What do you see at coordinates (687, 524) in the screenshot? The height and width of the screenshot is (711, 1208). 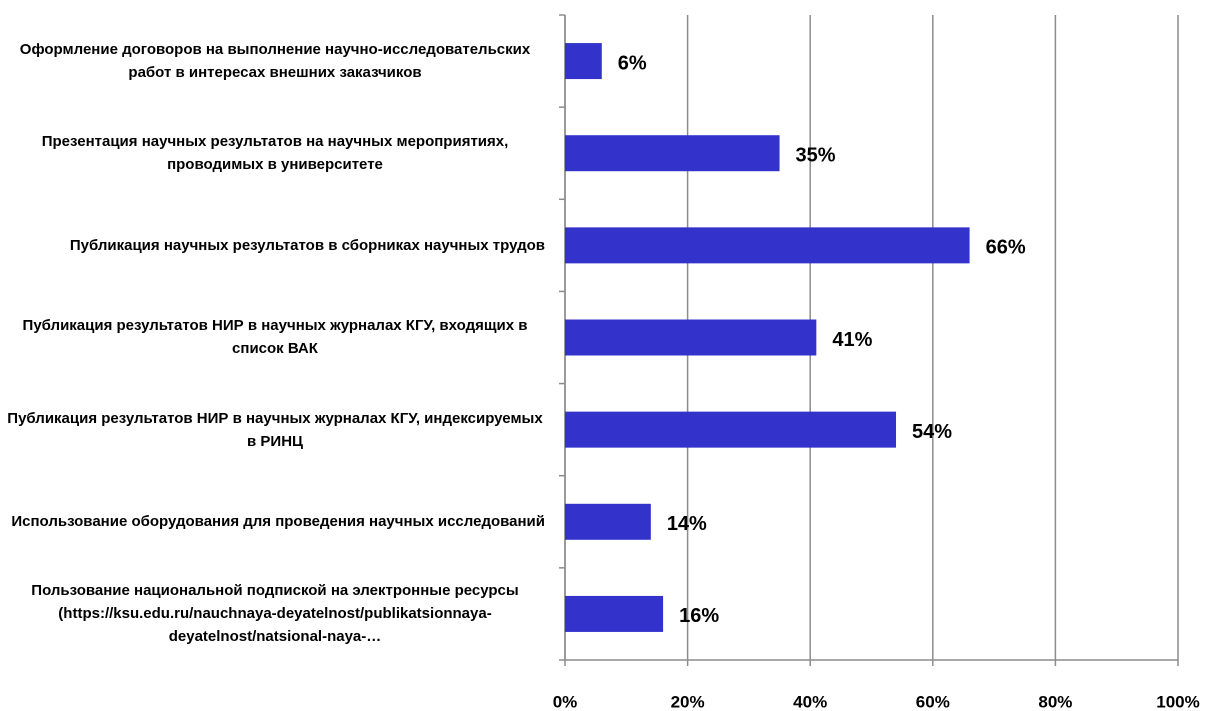 I see `data-label: 14%` at bounding box center [687, 524].